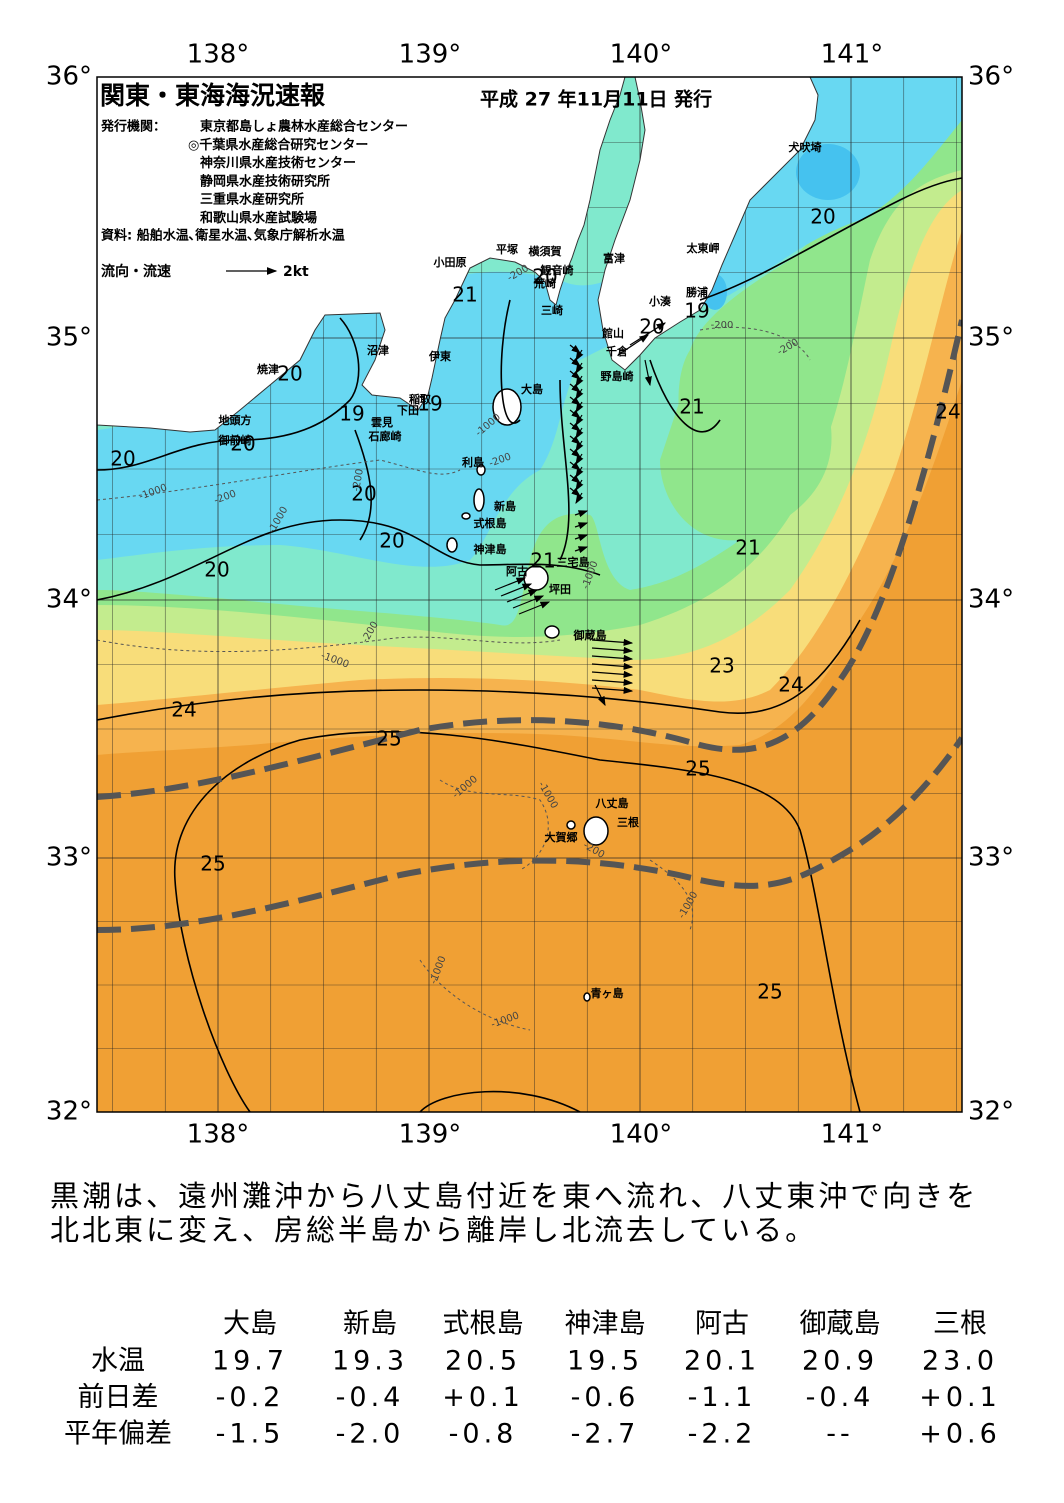 The height and width of the screenshot is (1503, 1064). Describe the element at coordinates (544, 283) in the screenshot. I see `place-name: 荒崎` at that location.